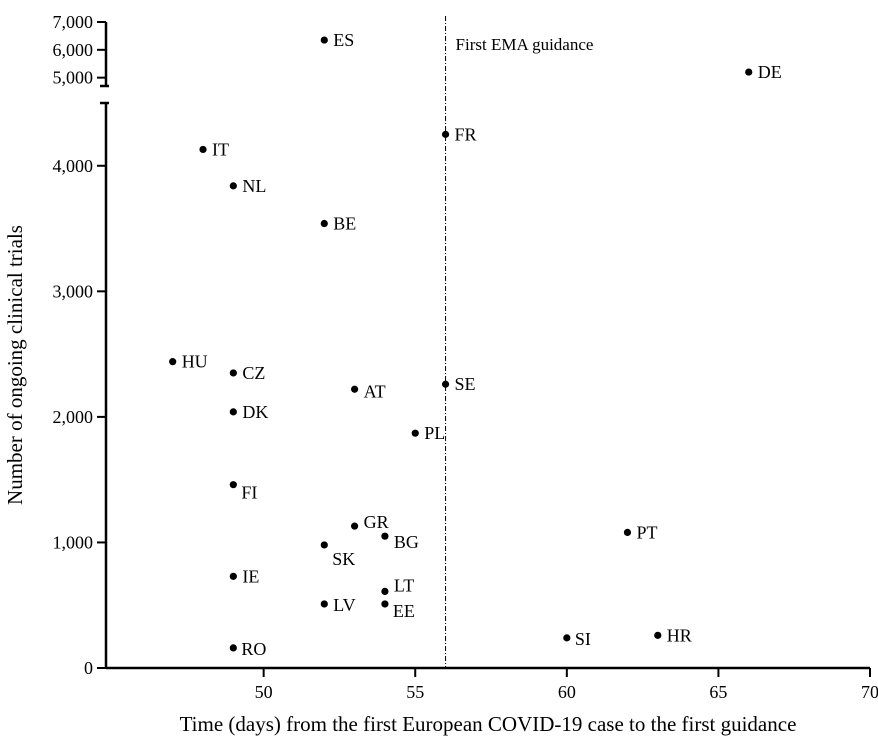  Describe the element at coordinates (445, 384) in the screenshot. I see `point-se` at that location.